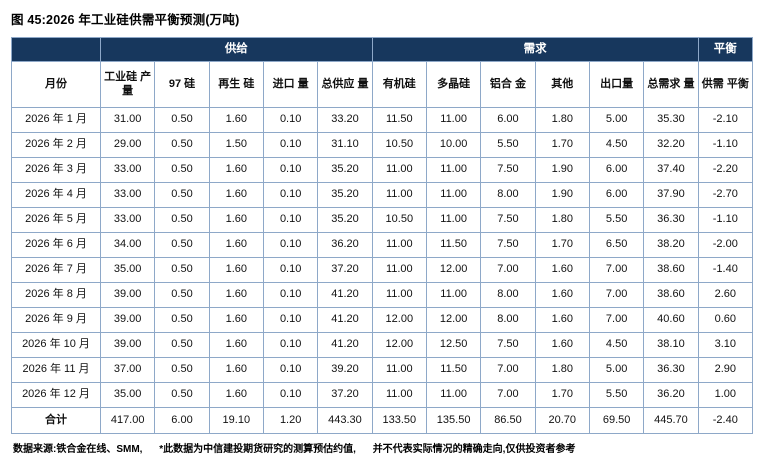 Image resolution: width=764 pixels, height=473 pixels. Describe the element at coordinates (453, 245) in the screenshot. I see `table-cell: 11.50` at that location.